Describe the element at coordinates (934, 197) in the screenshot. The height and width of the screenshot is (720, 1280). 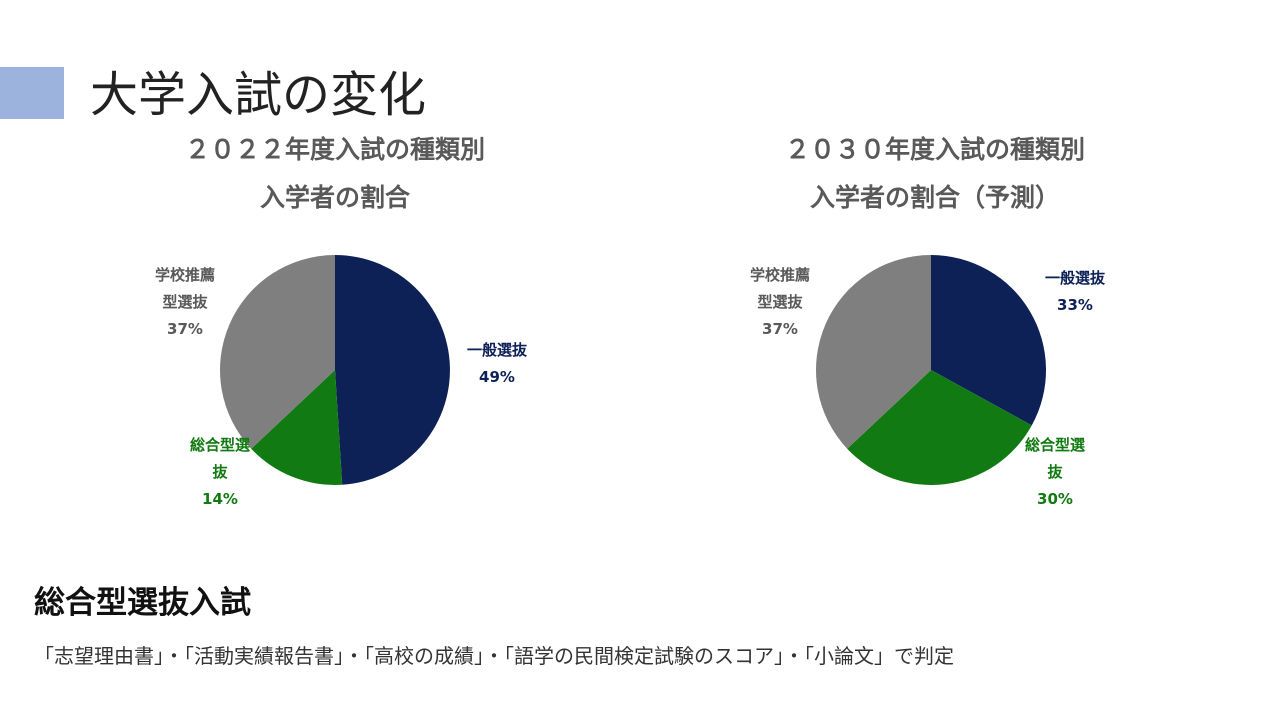
I see `chart-2030-title-line-2: 入学者の割合（予測）` at that location.